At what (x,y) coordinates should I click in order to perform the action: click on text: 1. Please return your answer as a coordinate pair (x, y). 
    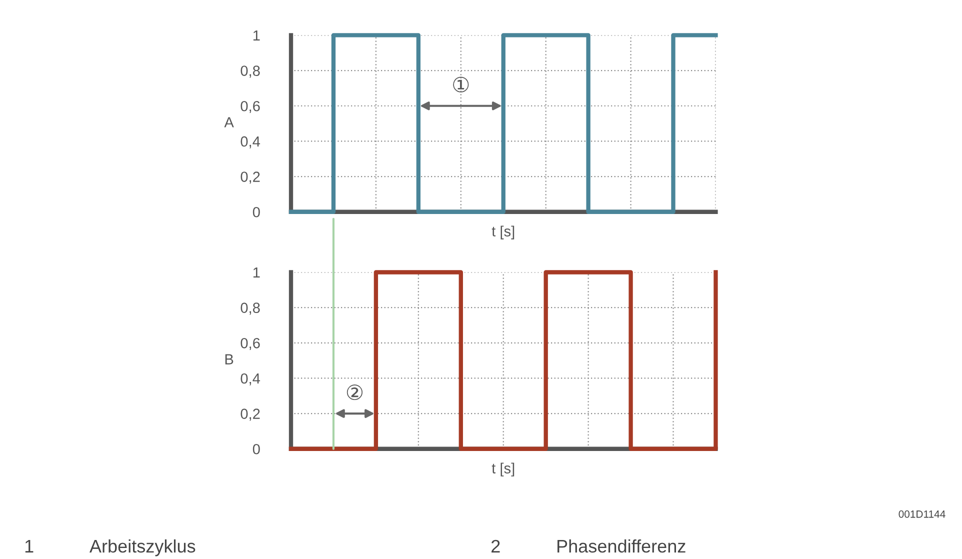
    Looking at the image, I should click on (29, 546).